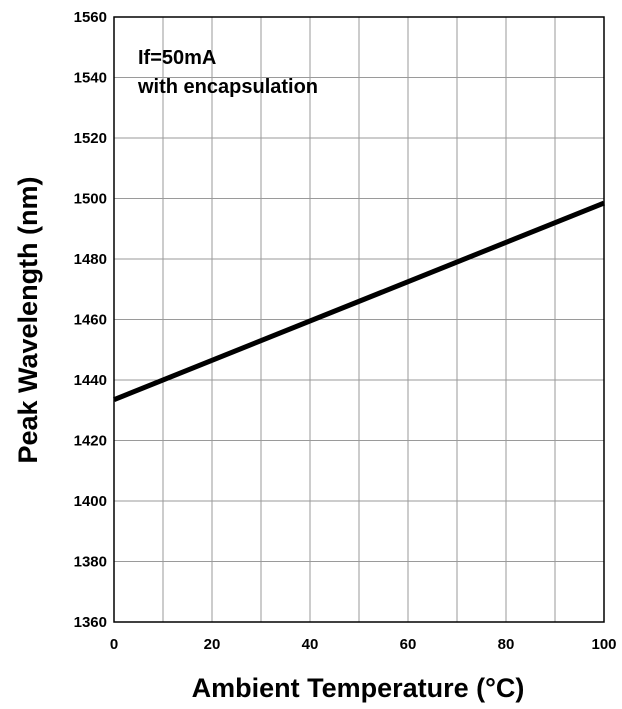 Image resolution: width=622 pixels, height=709 pixels. Describe the element at coordinates (90, 380) in the screenshot. I see `y-tick-label: 1440` at that location.